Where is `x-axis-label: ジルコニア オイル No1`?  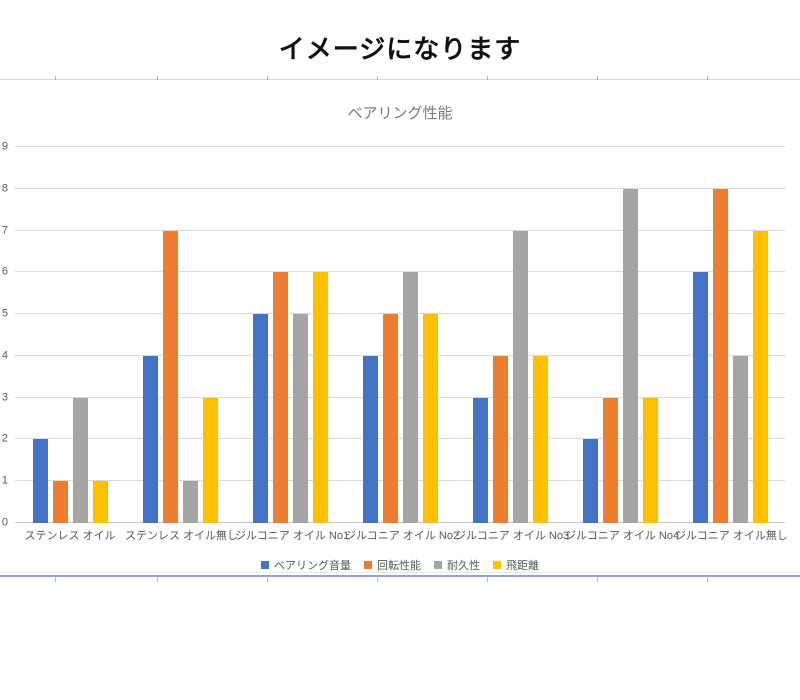 x-axis-label: ジルコニア オイル No1 is located at coordinates (292, 536).